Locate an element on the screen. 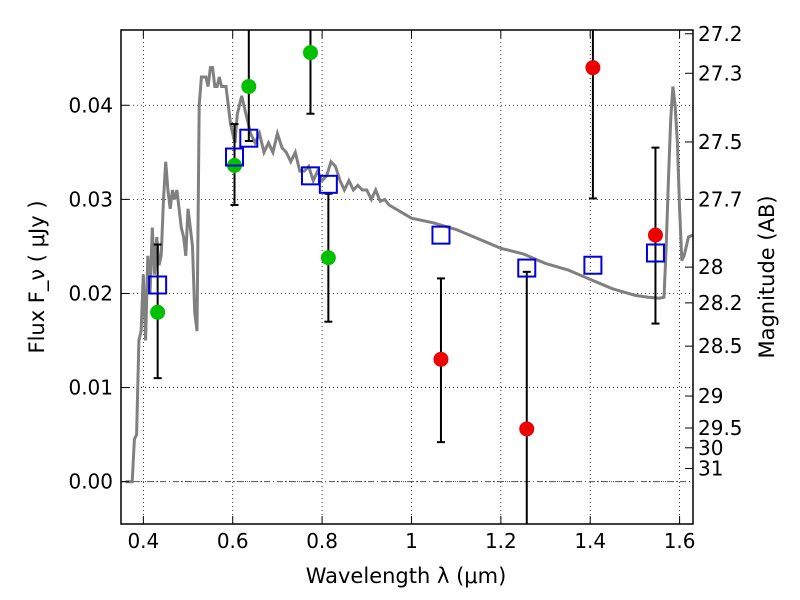 This screenshot has height=600, width=800. y-tick-label: 0.03 is located at coordinates (90, 199).